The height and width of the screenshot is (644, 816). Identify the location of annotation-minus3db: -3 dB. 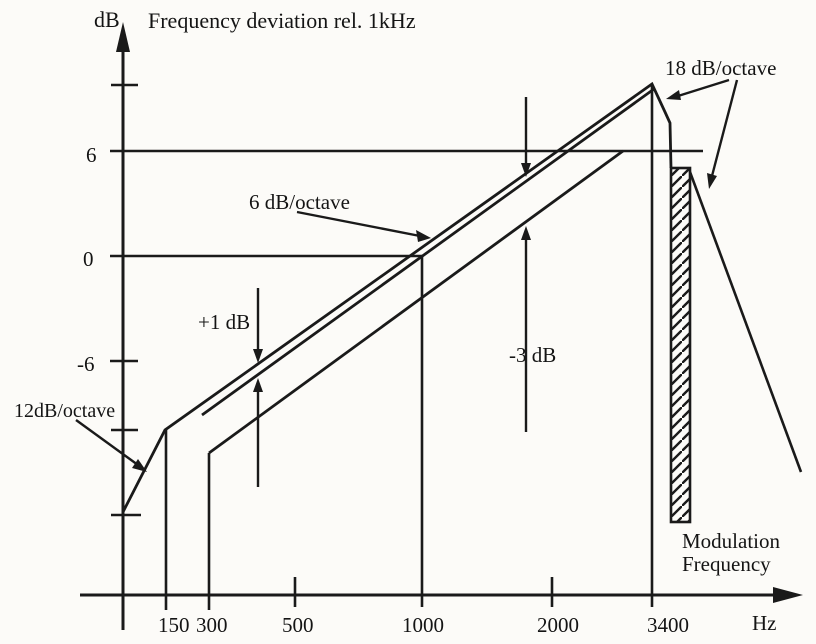
(532, 355).